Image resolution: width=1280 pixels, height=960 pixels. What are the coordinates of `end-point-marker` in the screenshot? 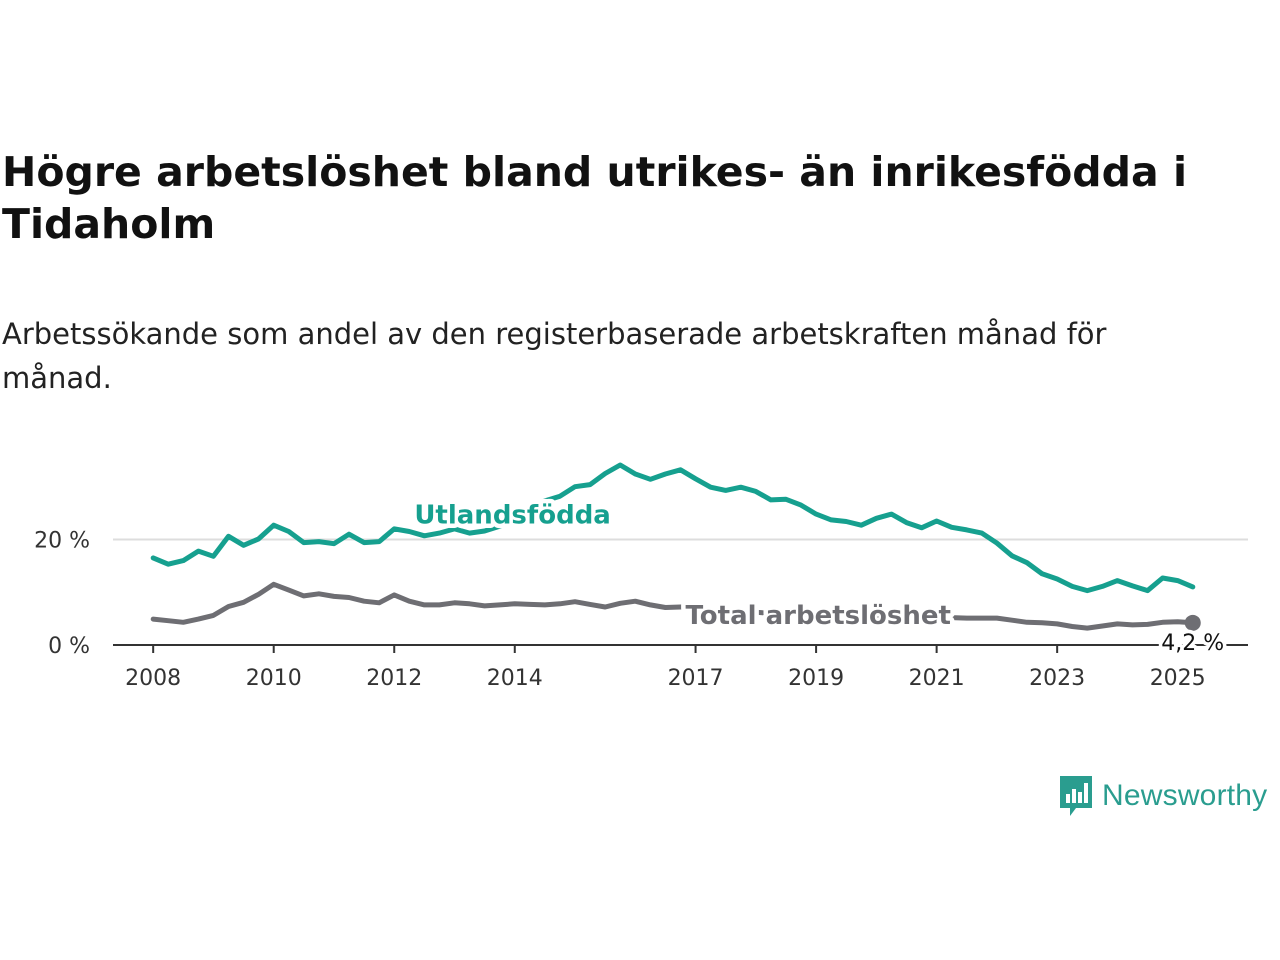 It's located at (1192, 622).